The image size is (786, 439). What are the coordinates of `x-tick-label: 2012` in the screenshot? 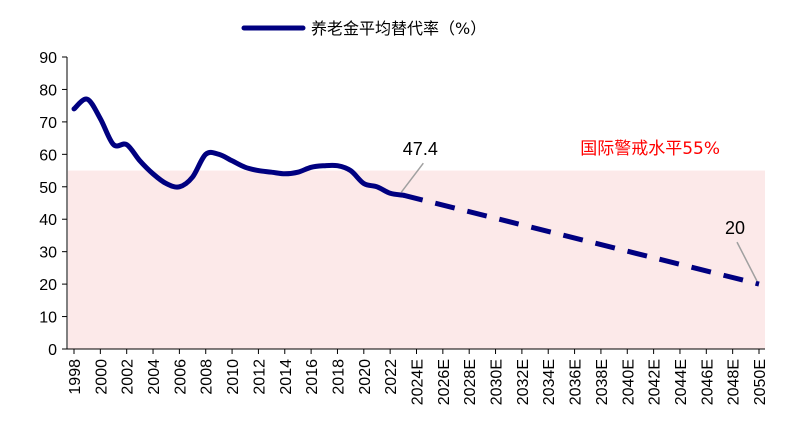 It's located at (259, 377).